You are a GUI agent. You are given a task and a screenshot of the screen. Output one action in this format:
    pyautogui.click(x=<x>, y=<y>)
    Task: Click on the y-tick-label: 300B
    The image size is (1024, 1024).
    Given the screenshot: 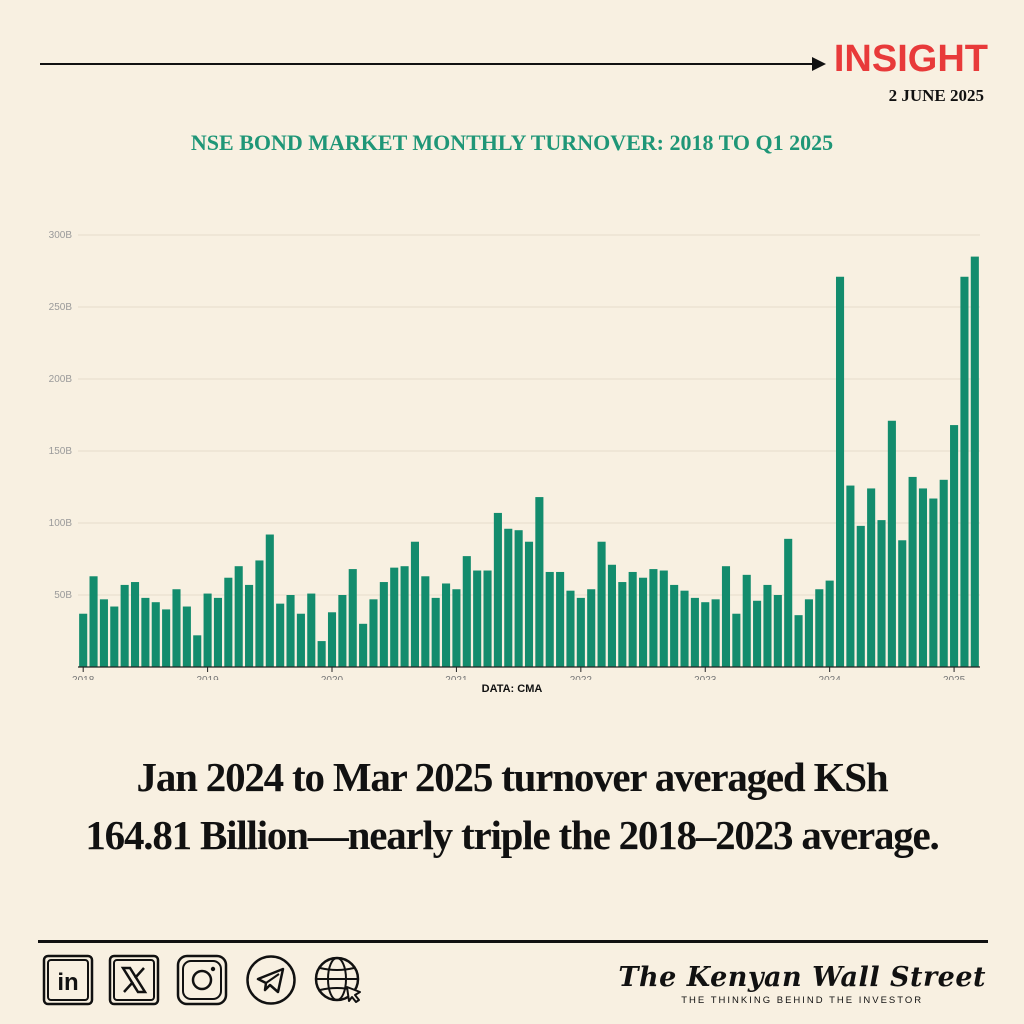 What is the action you would take?
    pyautogui.click(x=61, y=235)
    